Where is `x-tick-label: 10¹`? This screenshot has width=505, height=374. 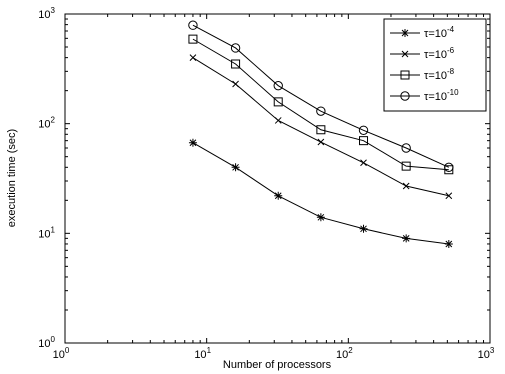
x-tick-label: 10¹ is located at coordinates (202, 353).